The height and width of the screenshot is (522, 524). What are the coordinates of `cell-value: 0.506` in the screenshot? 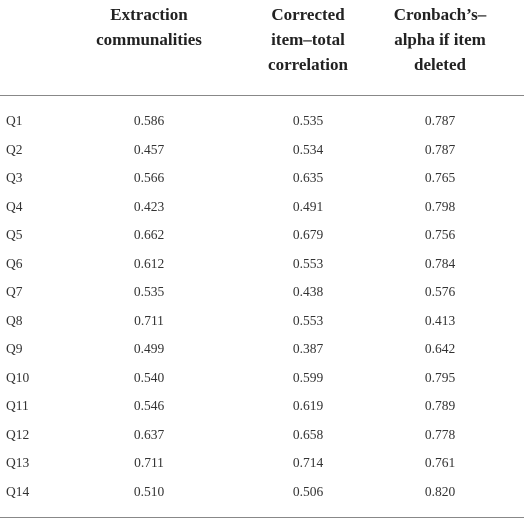 It's located at (308, 491).